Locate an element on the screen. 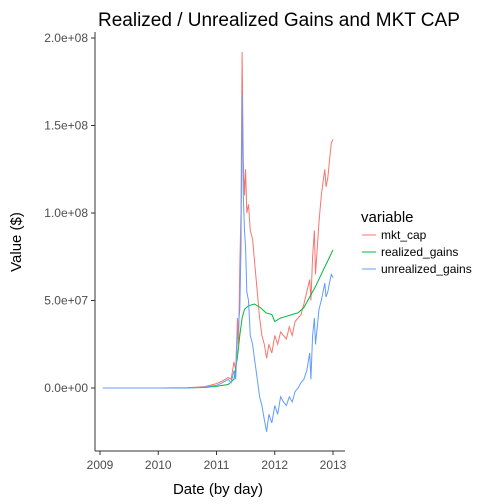 The image size is (504, 504). y-tick-label: 0.0e+00 is located at coordinates (66, 388).